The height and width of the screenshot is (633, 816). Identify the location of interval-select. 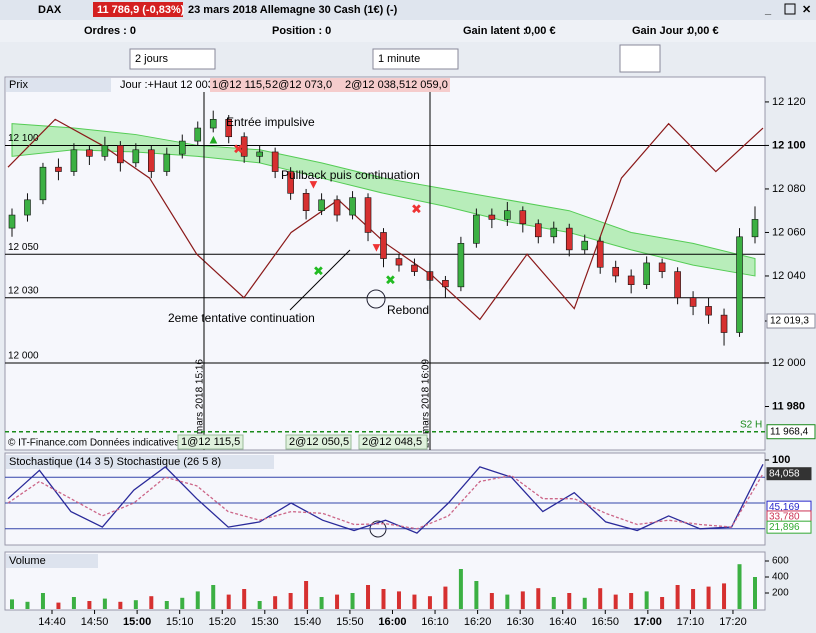
(415, 59).